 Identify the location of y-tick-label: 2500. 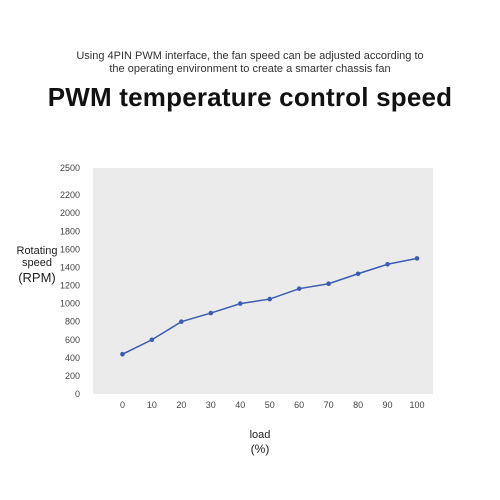
(70, 168).